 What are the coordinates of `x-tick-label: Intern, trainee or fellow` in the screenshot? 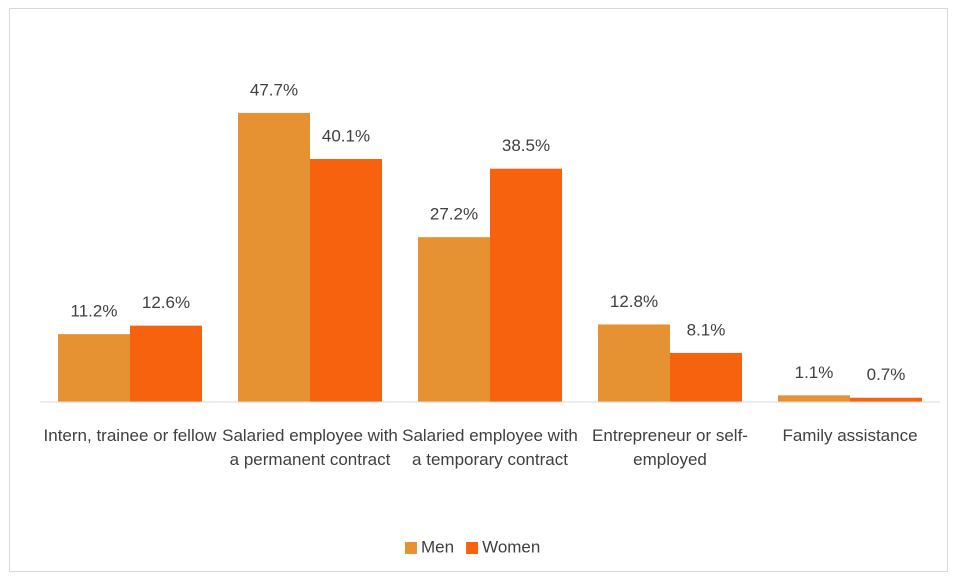 It's located at (130, 435).